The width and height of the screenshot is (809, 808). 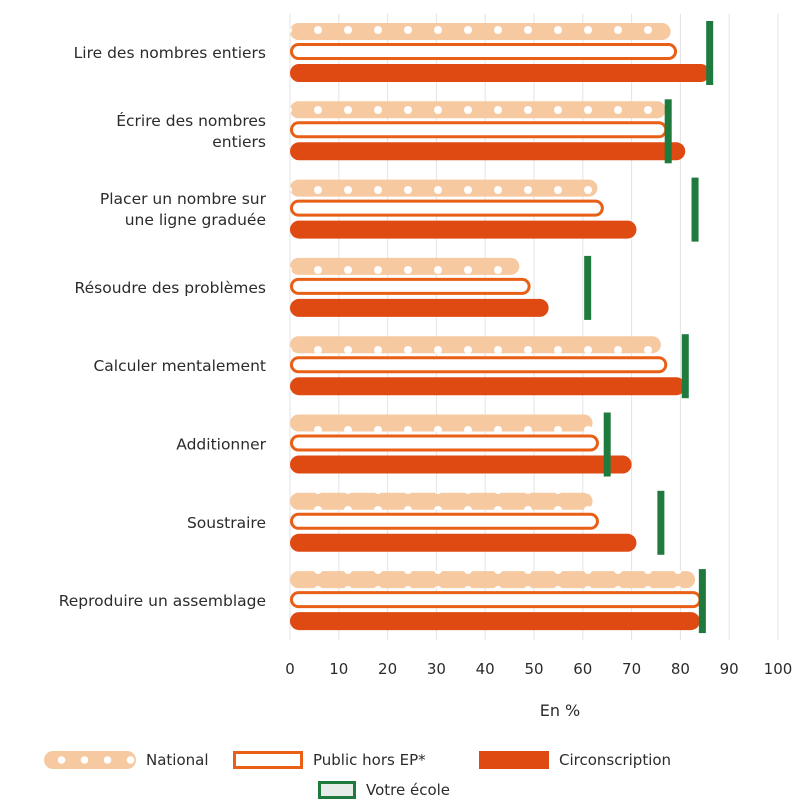 I want to click on category-label: Placer un nombre sur une ligne graduée, so click(x=183, y=209).